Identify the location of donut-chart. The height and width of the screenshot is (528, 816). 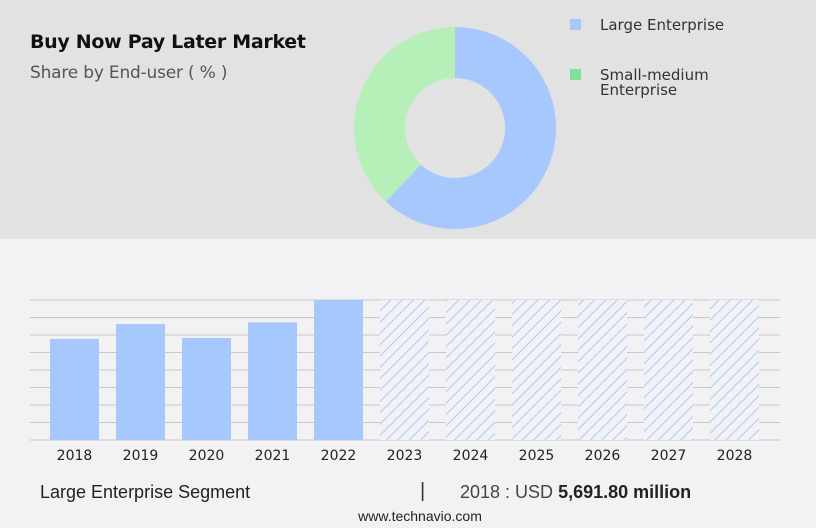
(455, 128).